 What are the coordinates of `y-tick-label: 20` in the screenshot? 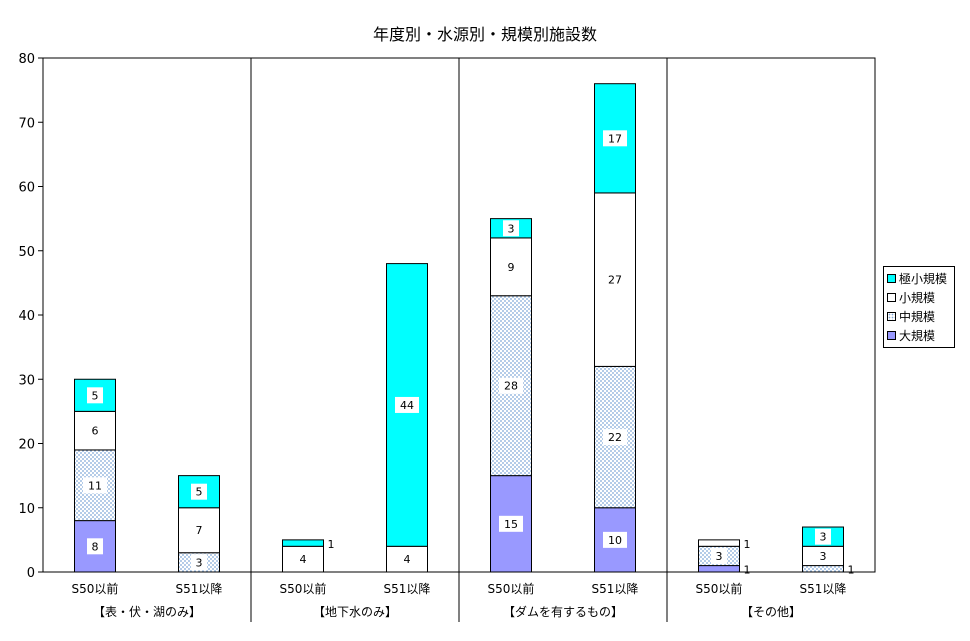 It's located at (26, 445).